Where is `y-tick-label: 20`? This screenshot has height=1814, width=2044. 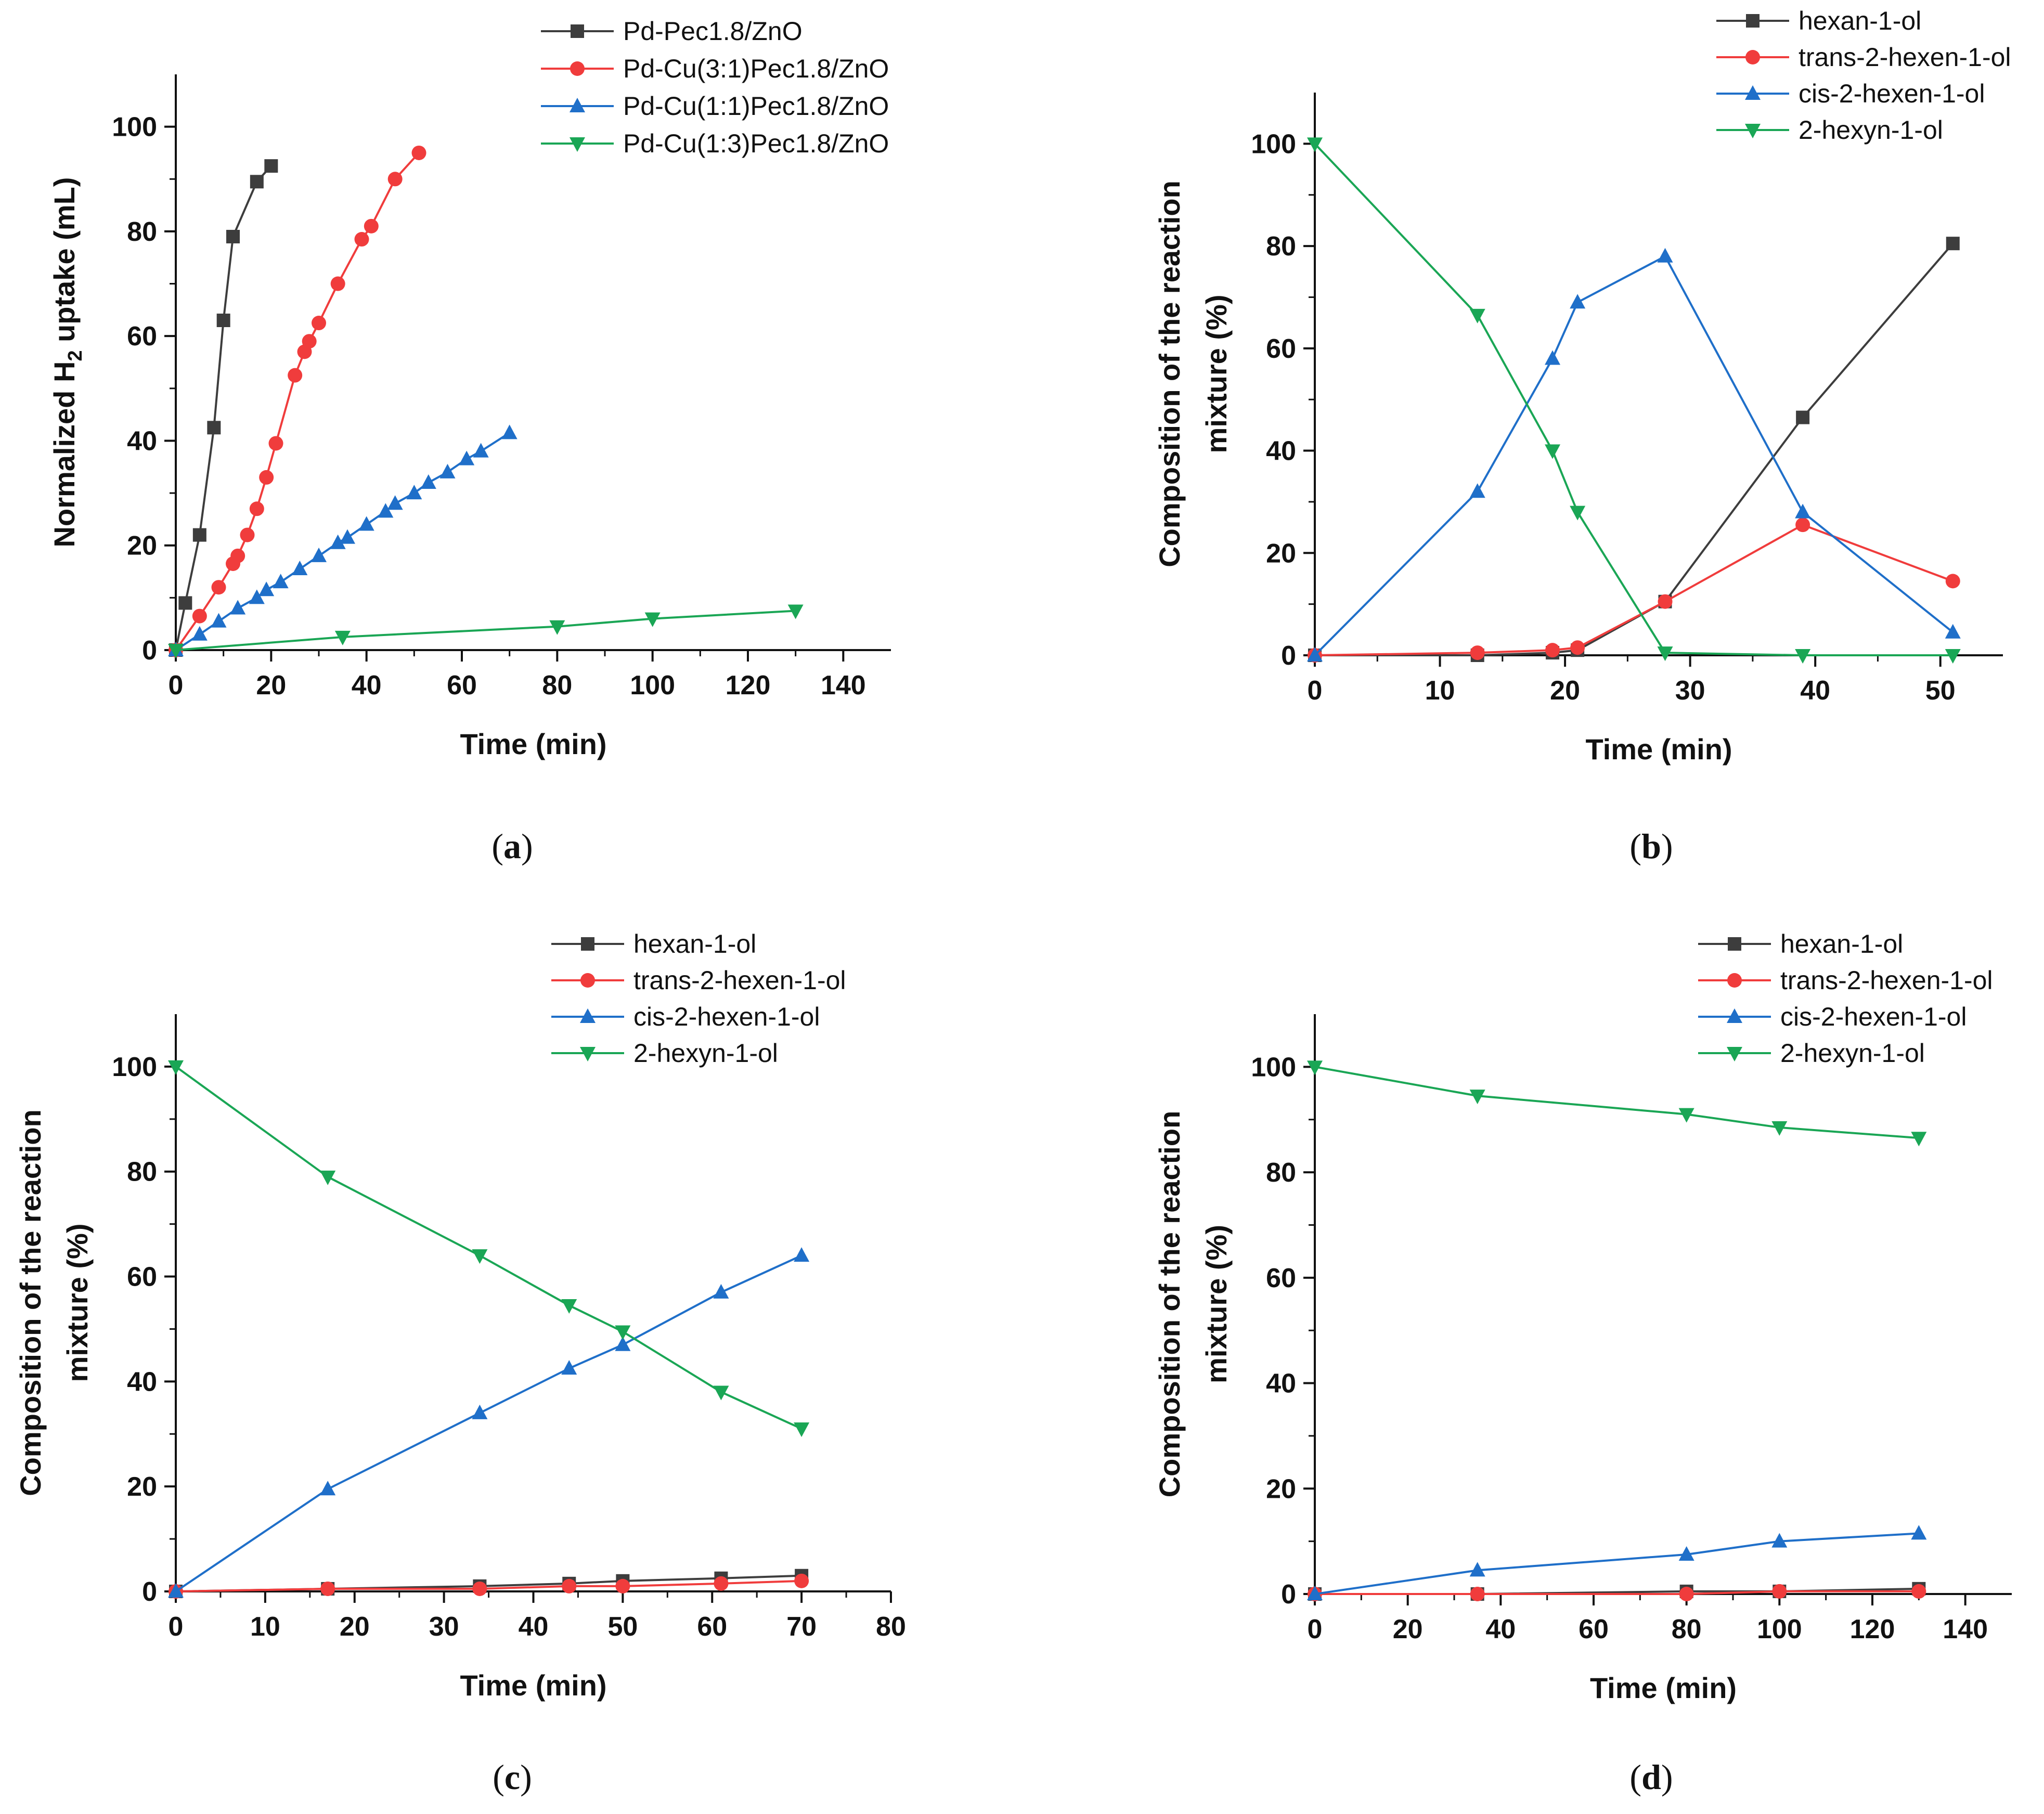 y-tick-label: 20 is located at coordinates (142, 546).